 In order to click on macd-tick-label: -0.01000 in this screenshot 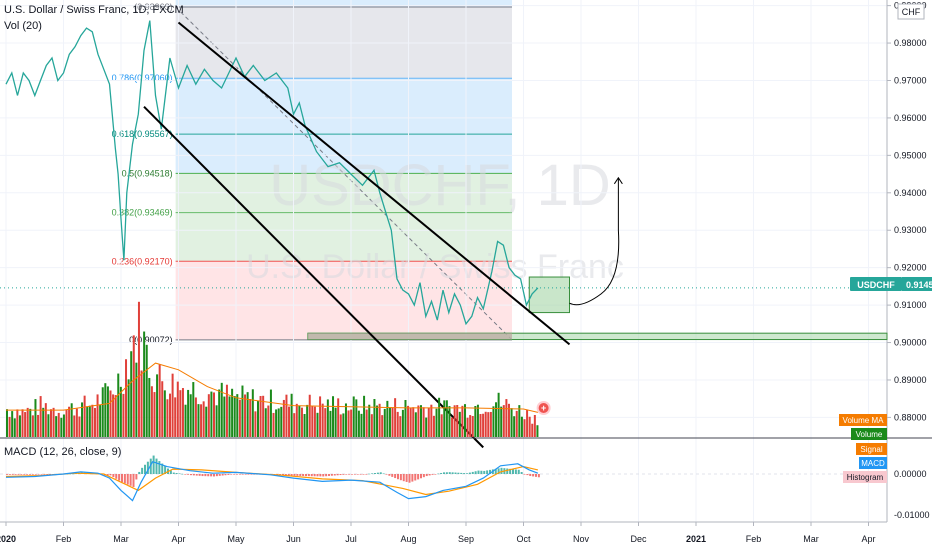, I will do `click(912, 515)`.